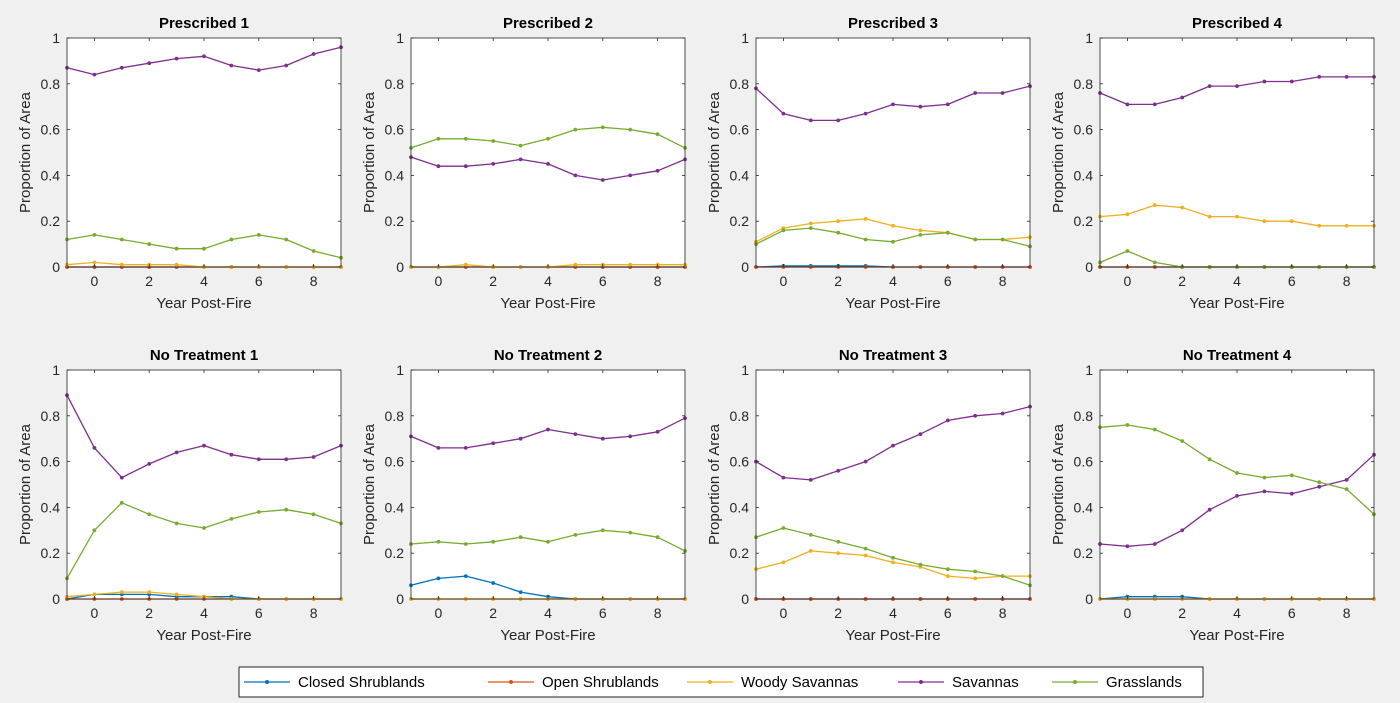 Image resolution: width=1400 pixels, height=703 pixels. I want to click on chart-title: No Treatment 2, so click(548, 355).